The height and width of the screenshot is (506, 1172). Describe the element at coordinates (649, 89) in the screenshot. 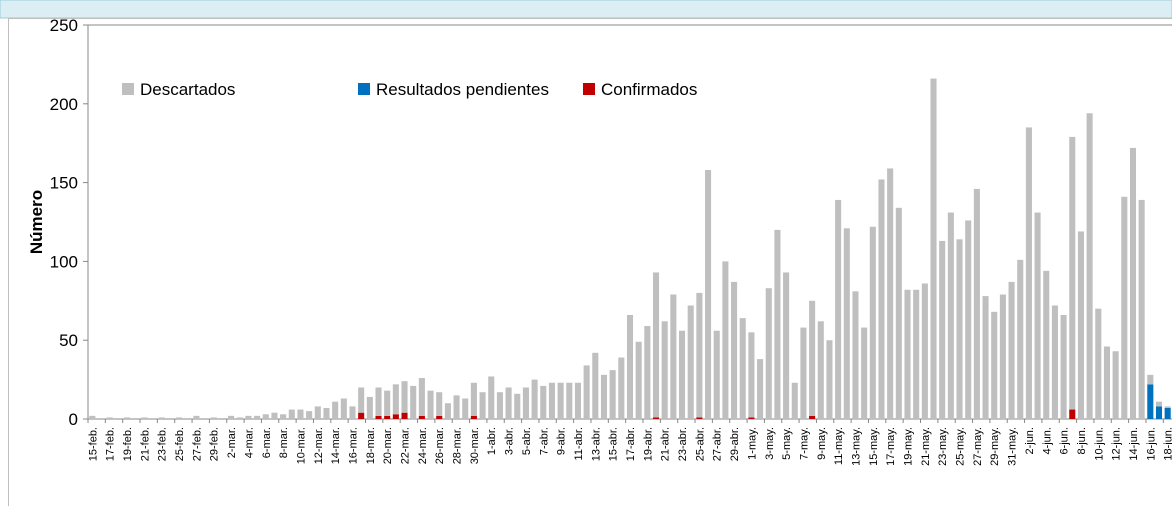

I see `legend-label: Confirmados` at that location.